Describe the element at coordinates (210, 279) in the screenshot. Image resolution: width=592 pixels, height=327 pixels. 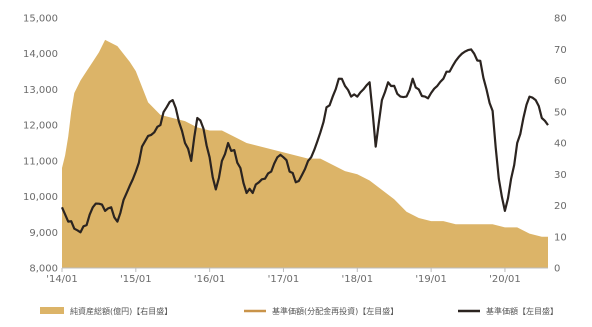
I see `x-tick-label: '16/01` at that location.